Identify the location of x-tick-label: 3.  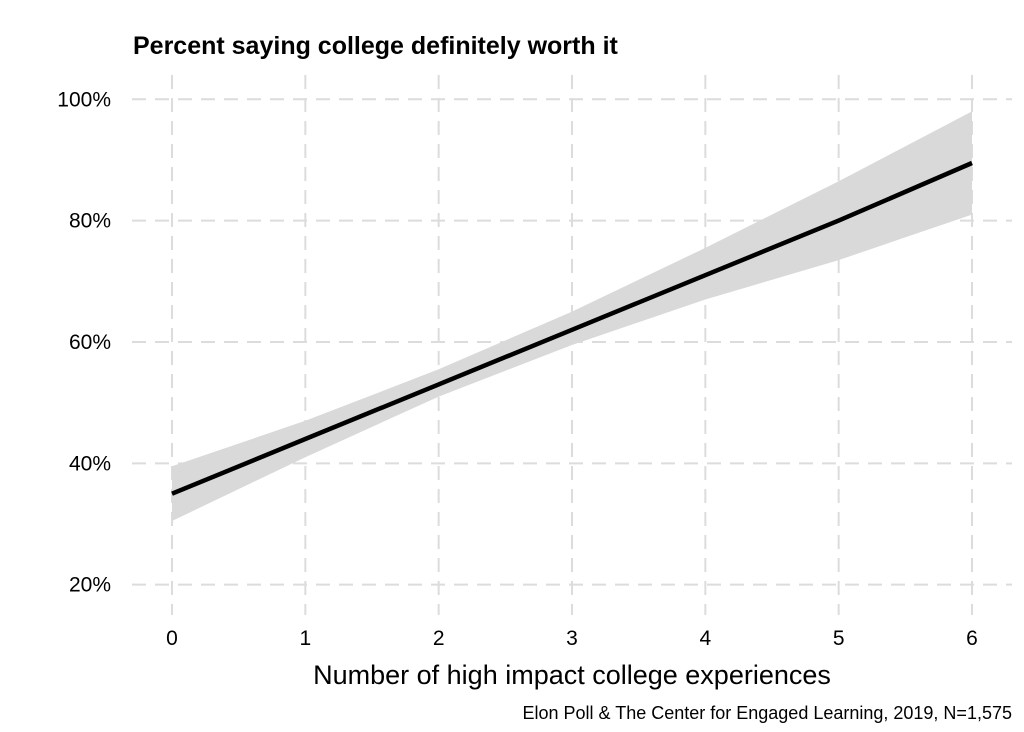
(572, 638).